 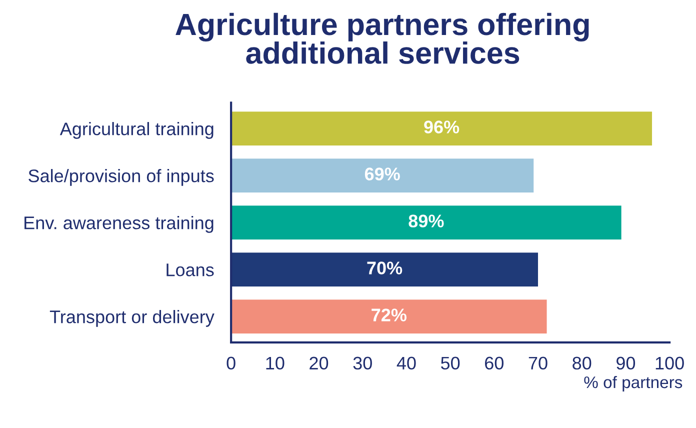 What do you see at coordinates (231, 363) in the screenshot?
I see `x-tick-label: 0` at bounding box center [231, 363].